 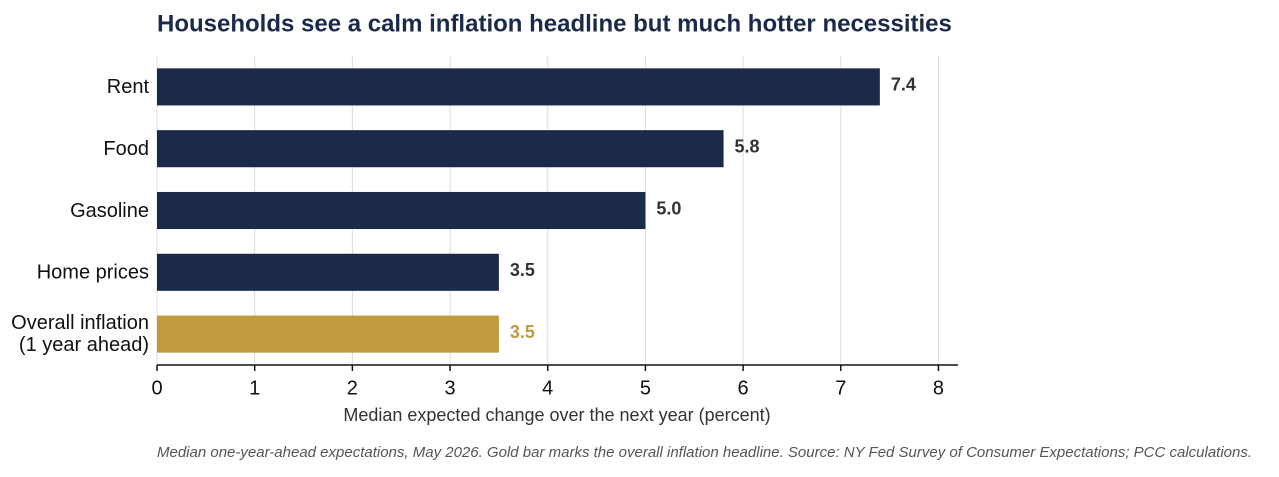 I want to click on x-tick-label: 6, so click(x=743, y=388).